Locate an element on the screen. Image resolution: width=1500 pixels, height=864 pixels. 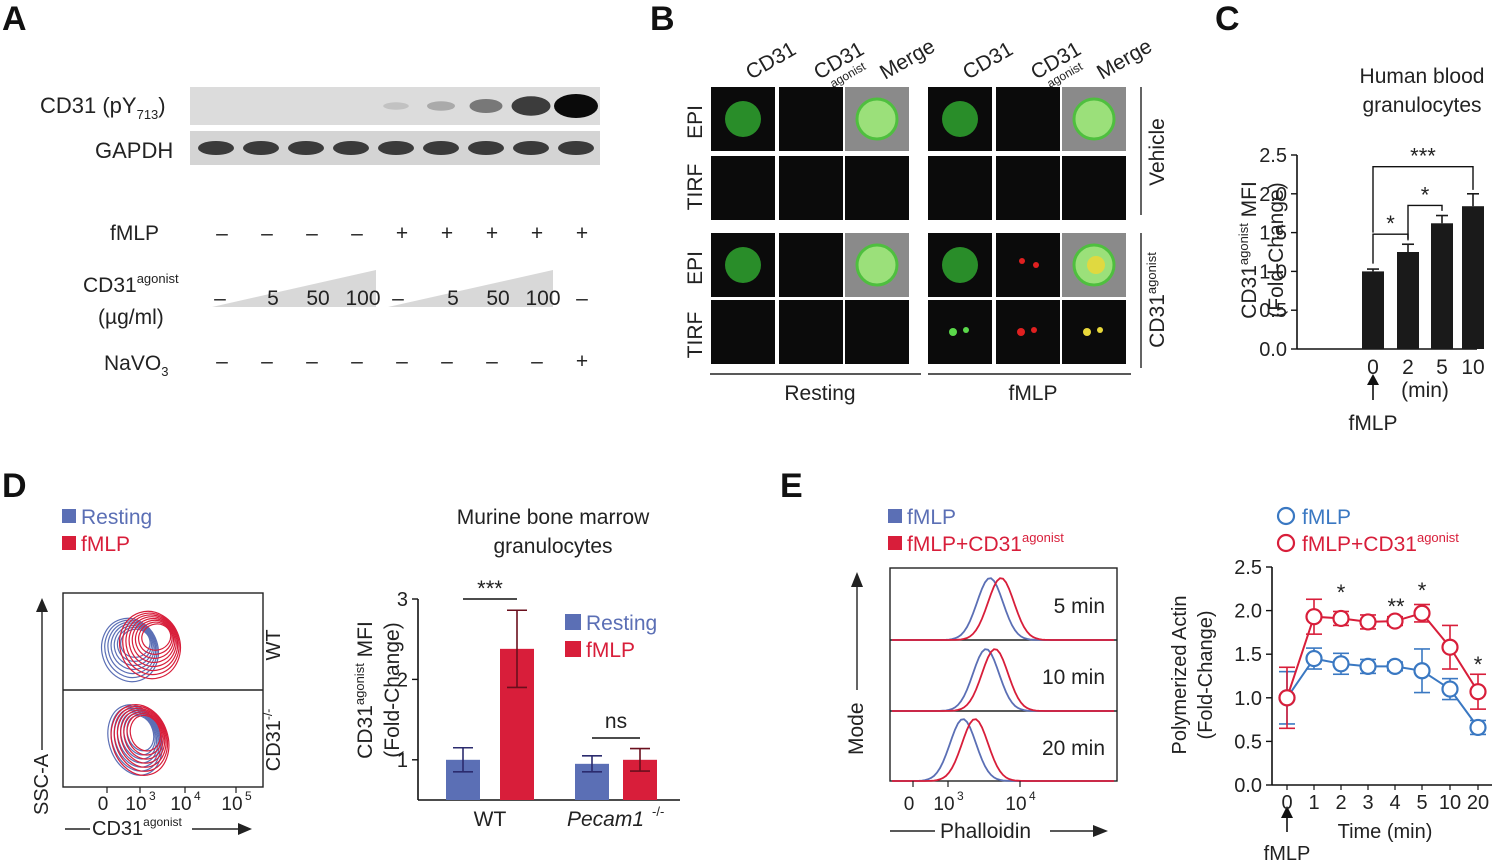
chart-e-ytick-label: 2.0 is located at coordinates (1248, 612).